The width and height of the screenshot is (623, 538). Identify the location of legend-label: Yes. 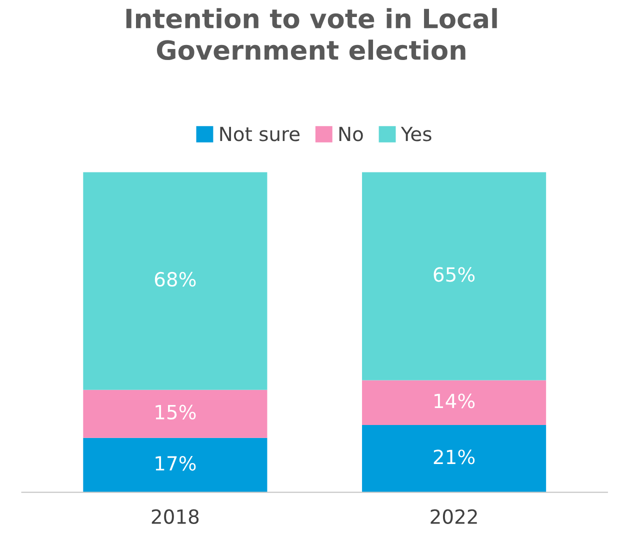
(416, 134).